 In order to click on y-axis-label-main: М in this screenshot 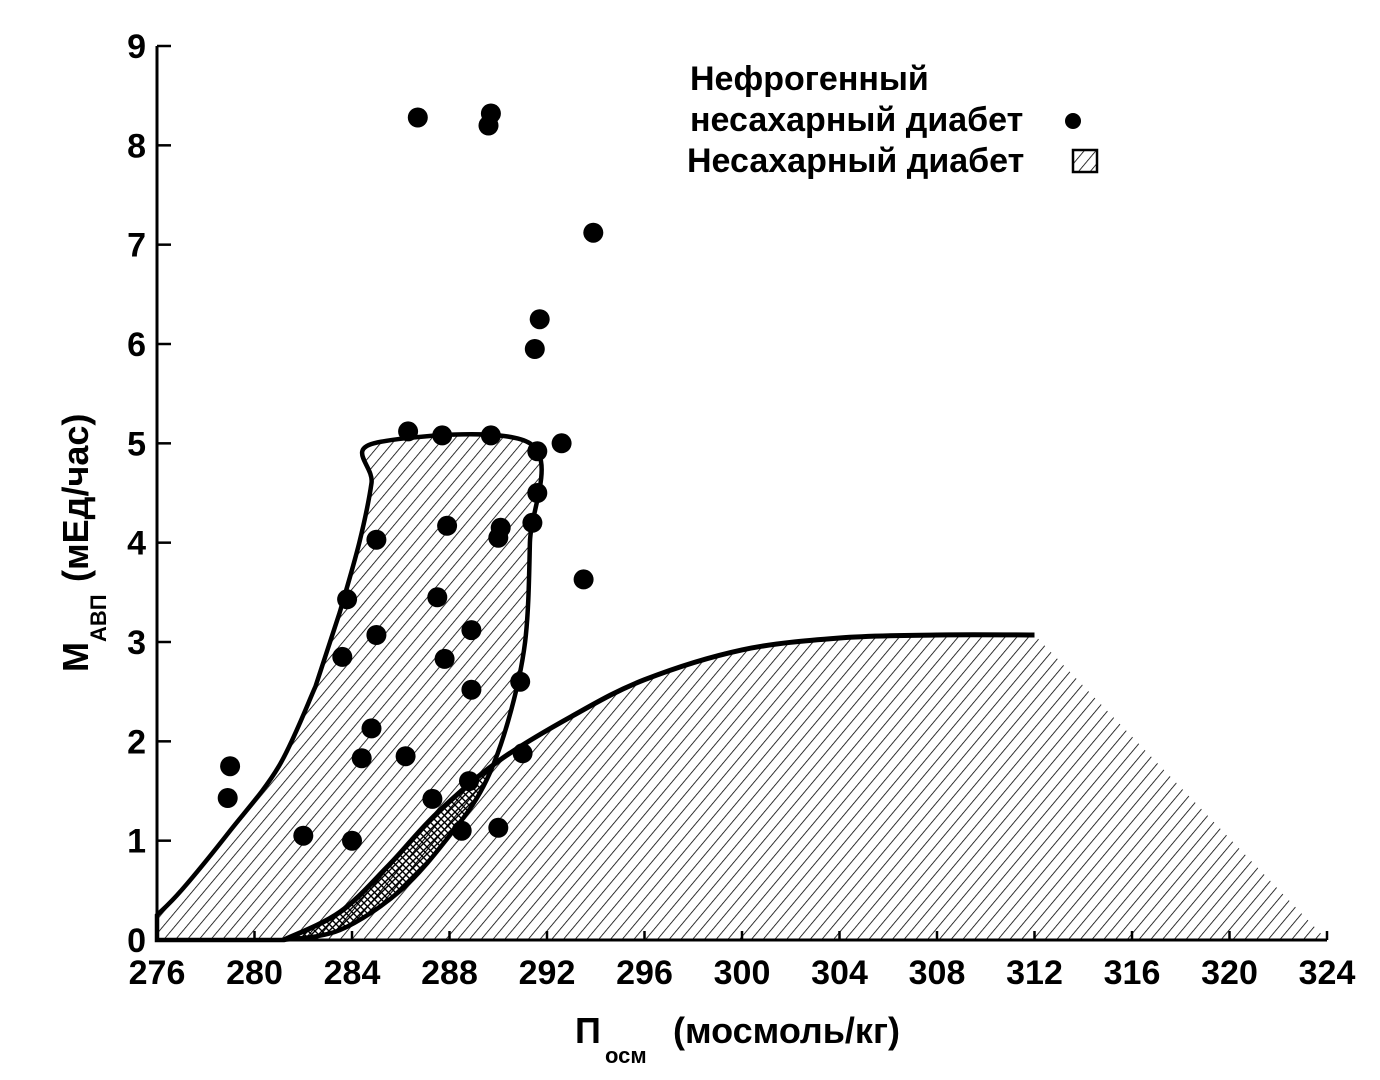, I will do `click(75, 657)`.